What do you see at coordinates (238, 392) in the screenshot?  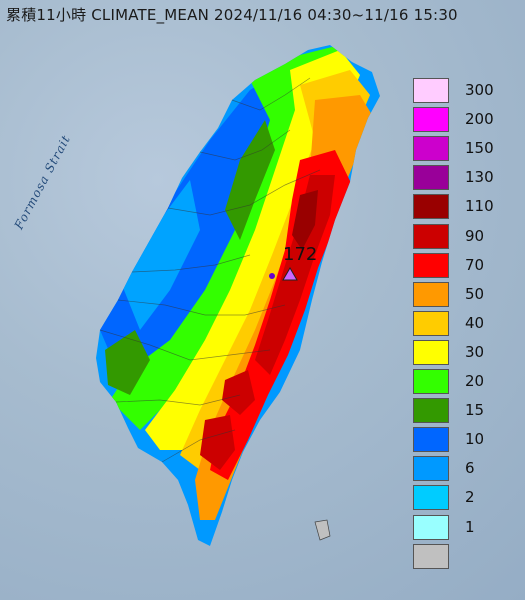 I see `zone-90-south` at bounding box center [238, 392].